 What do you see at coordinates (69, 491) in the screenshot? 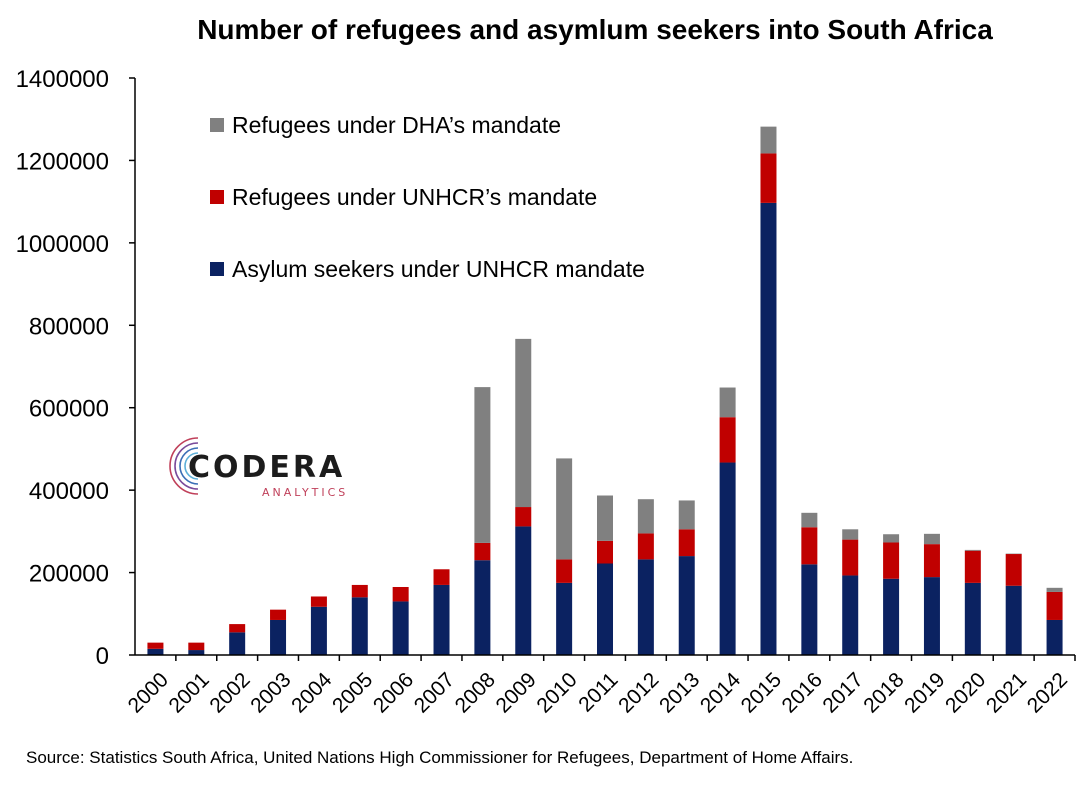
I see `y-tick-label: 400000` at bounding box center [69, 491].